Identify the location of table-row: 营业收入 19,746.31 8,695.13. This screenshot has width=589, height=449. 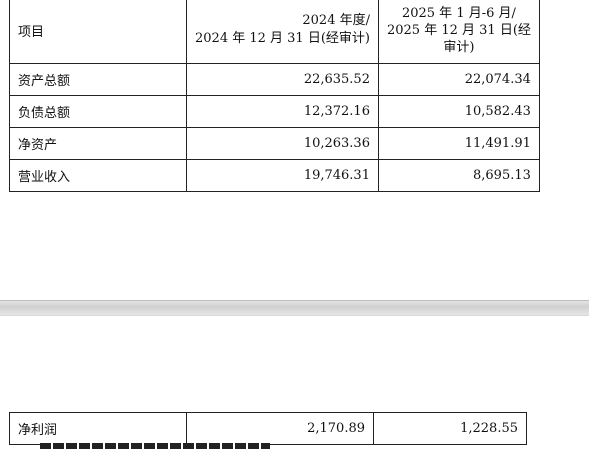
(274, 175).